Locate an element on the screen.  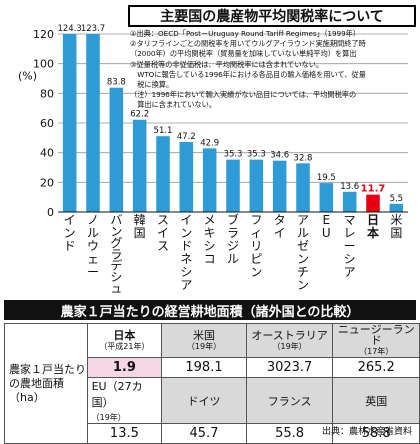
eu-name: EU（27カ国） is located at coordinates (117, 394).